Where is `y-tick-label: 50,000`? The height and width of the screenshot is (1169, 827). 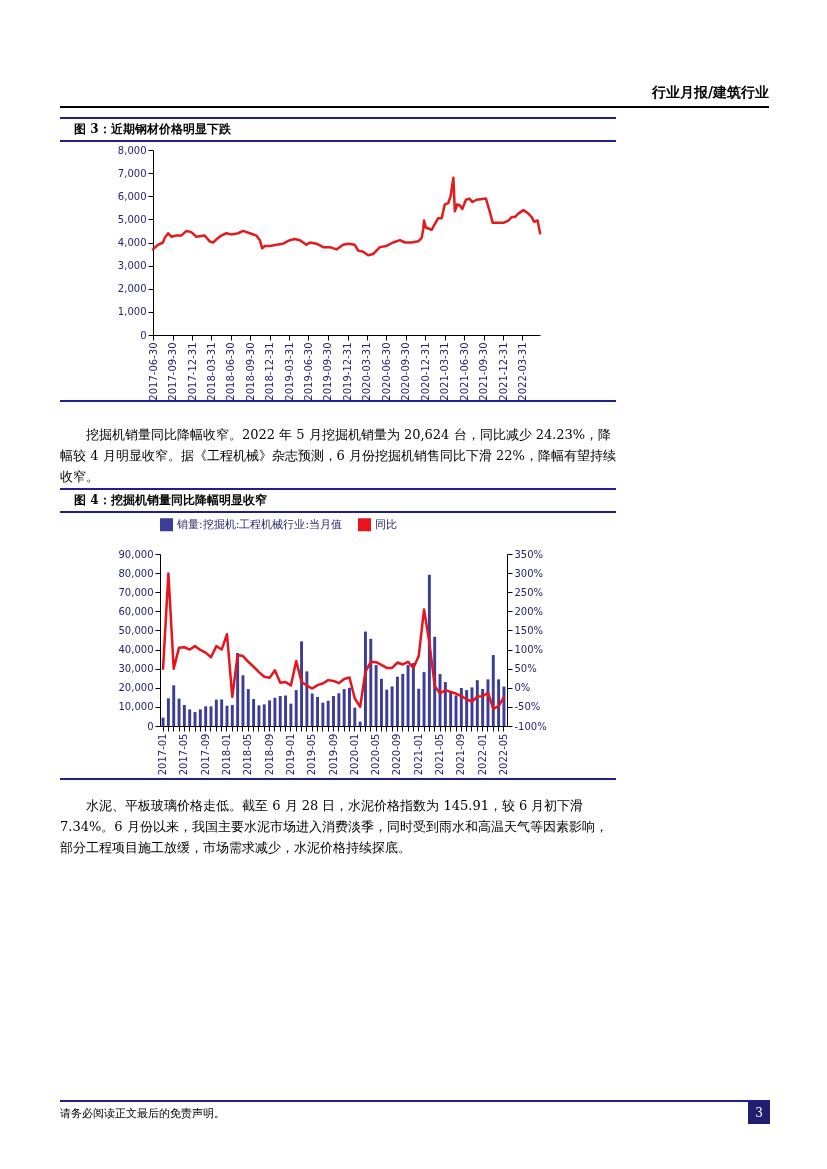
y-tick-label: 50,000 is located at coordinates (136, 630).